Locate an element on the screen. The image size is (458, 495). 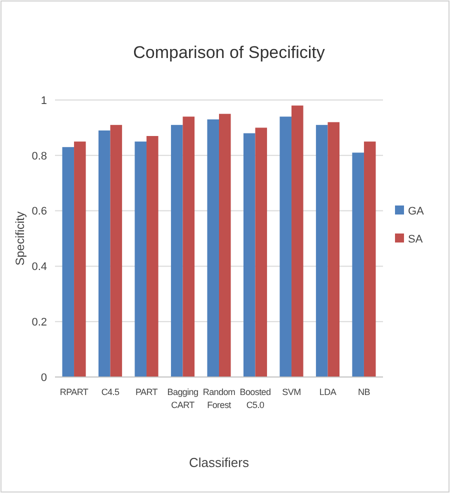
x-tick-label: RPART is located at coordinates (74, 392).